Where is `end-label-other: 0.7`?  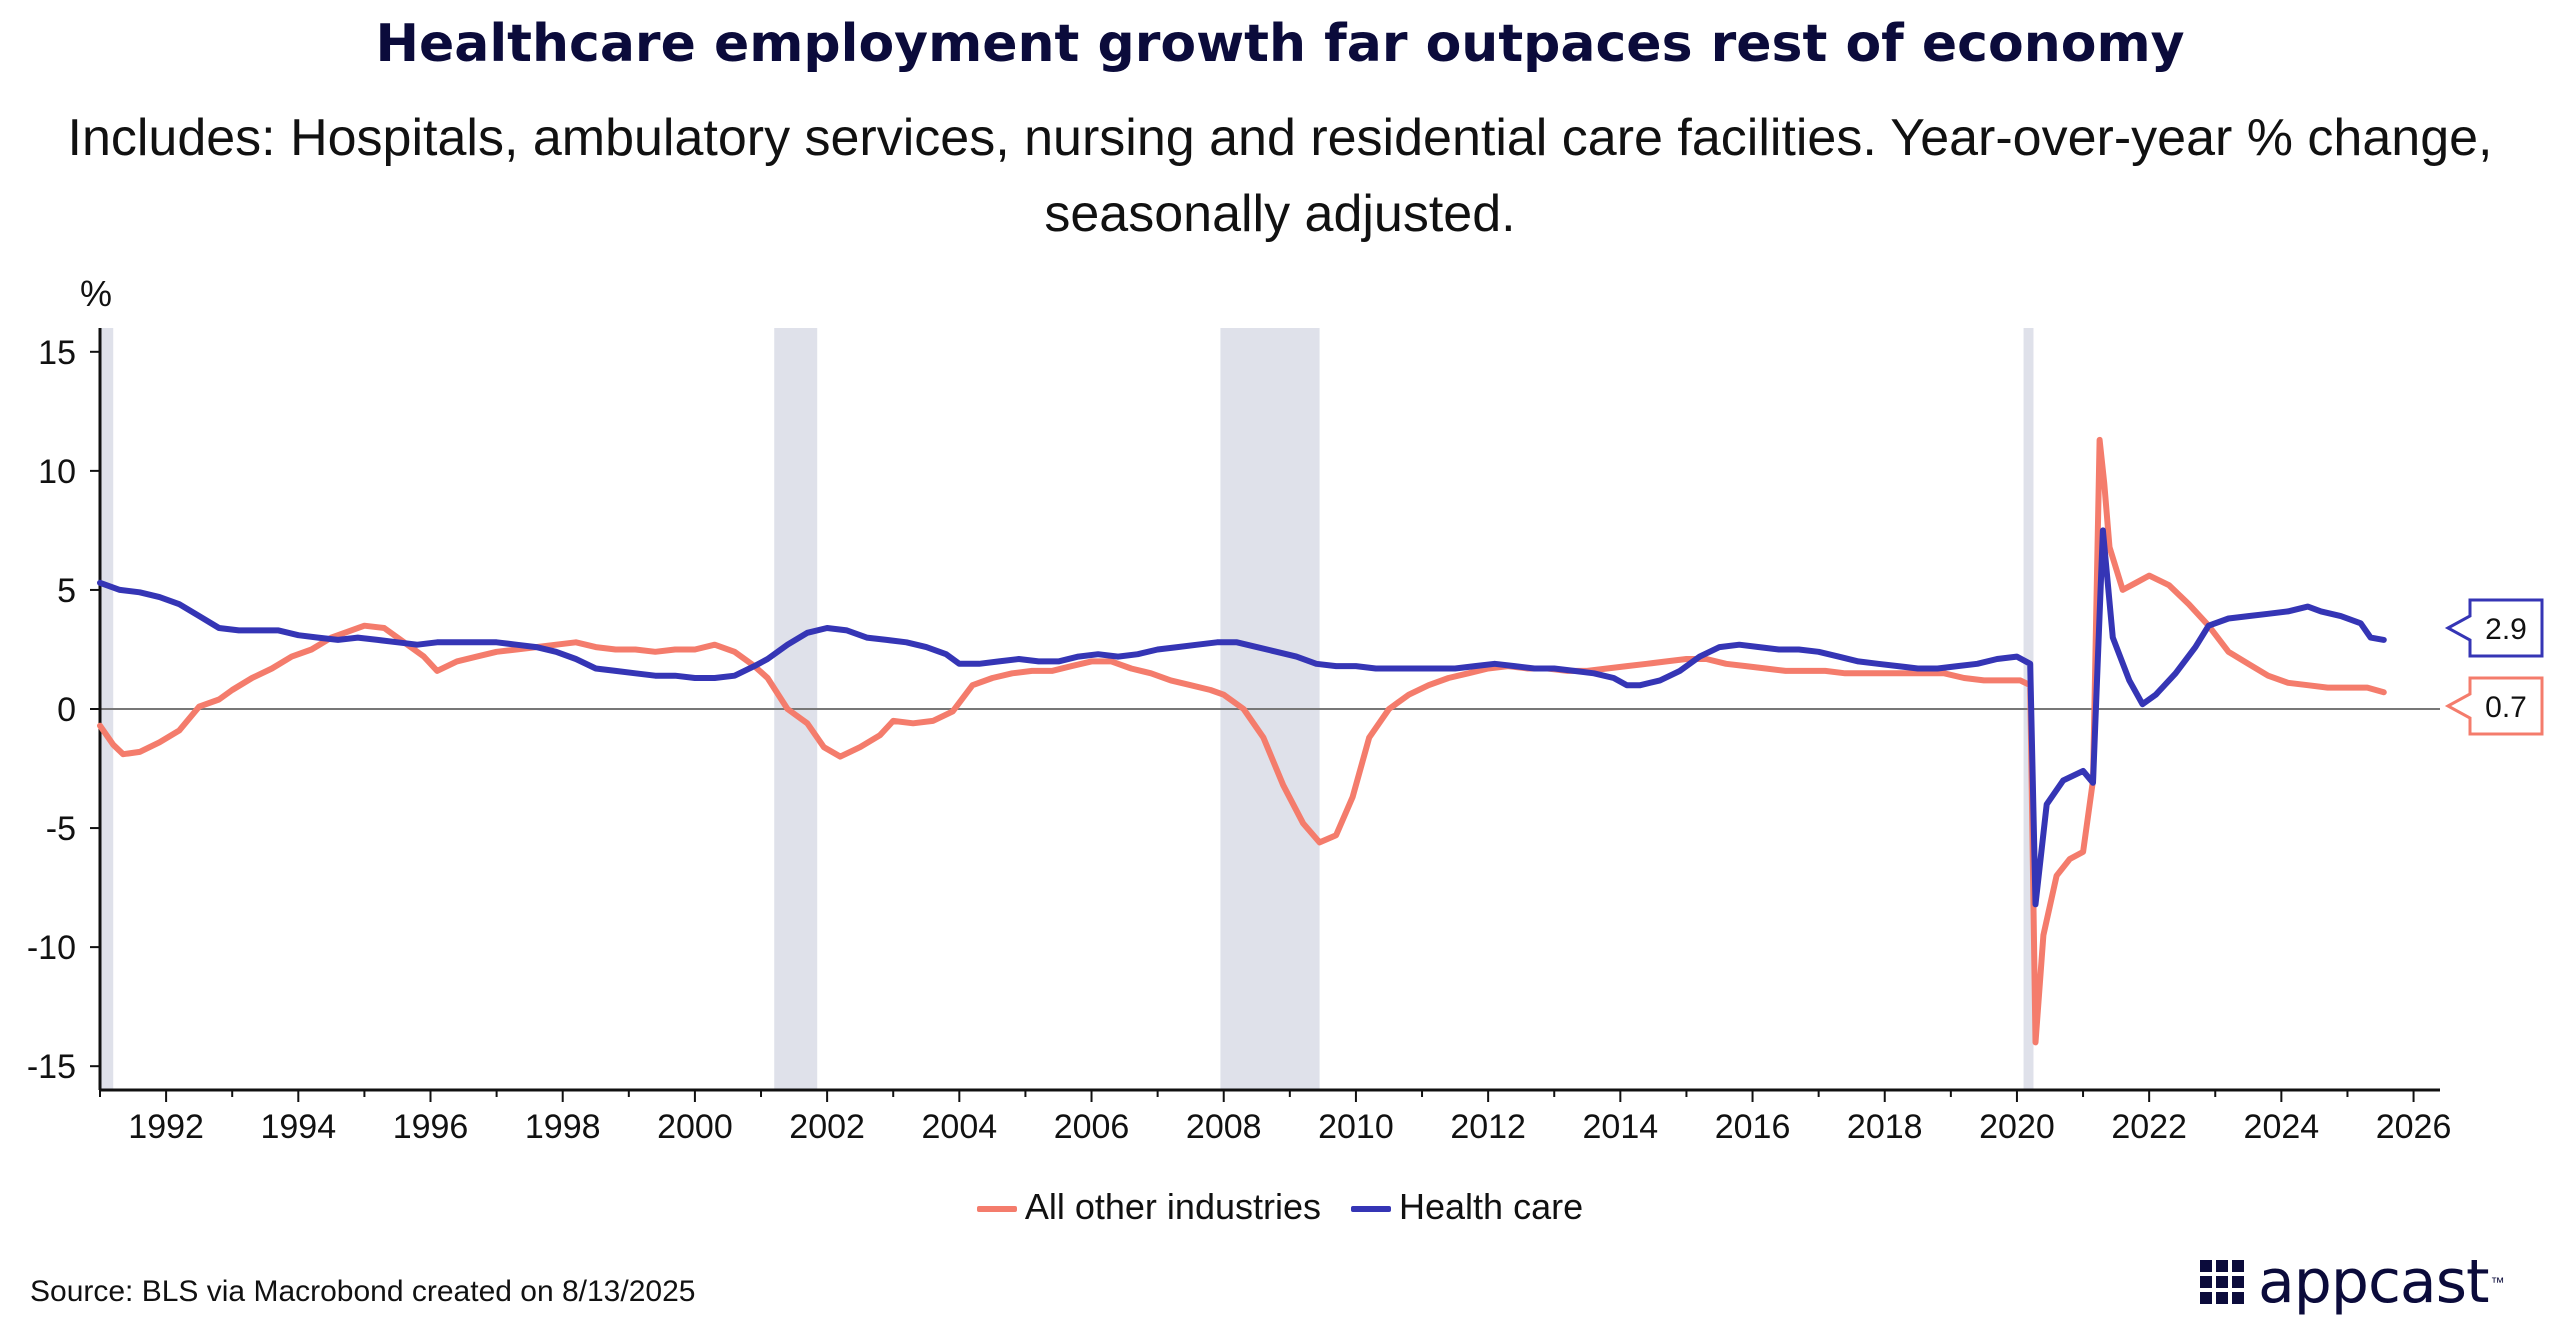
end-label-other: 0.7 is located at coordinates (2506, 707).